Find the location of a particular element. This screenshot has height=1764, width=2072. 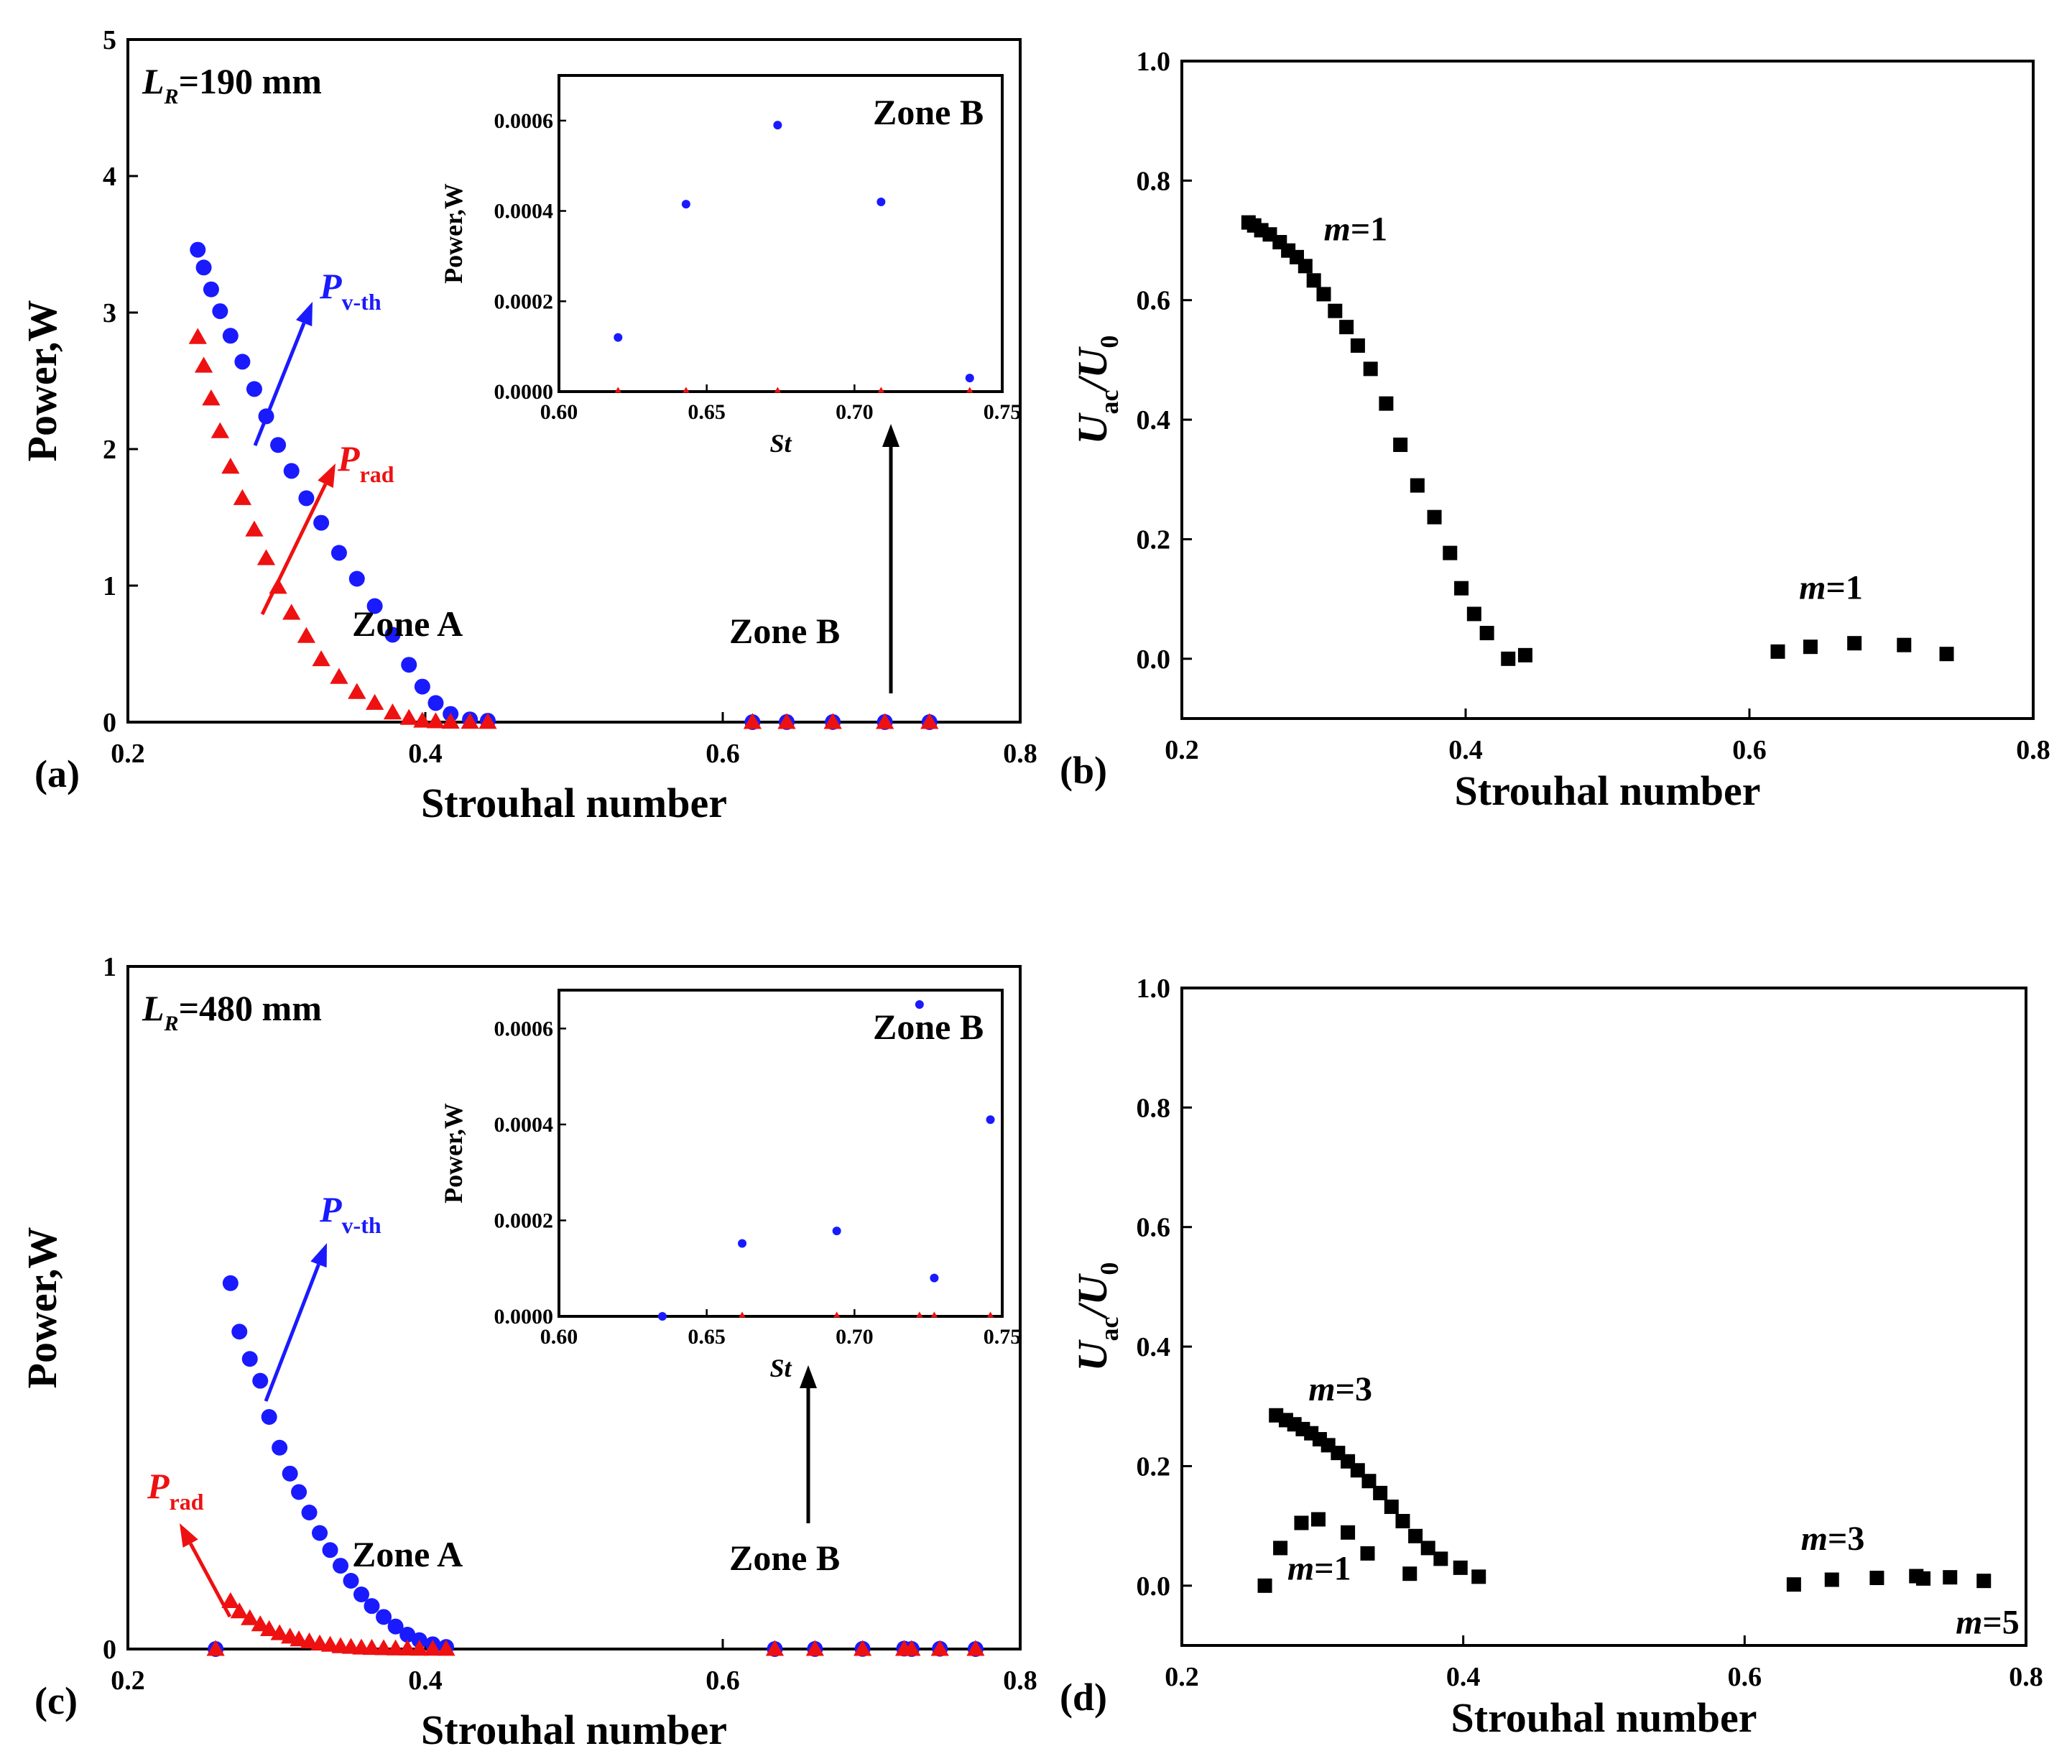

panel-a-y-tick-label: 2 is located at coordinates (109, 450).